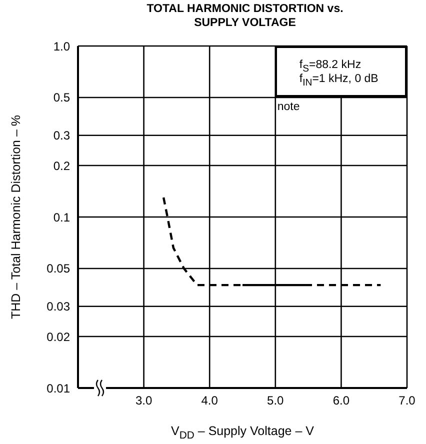 This screenshot has width=426, height=444. Describe the element at coordinates (143, 401) in the screenshot. I see `x-tick-label: 3.0` at that location.